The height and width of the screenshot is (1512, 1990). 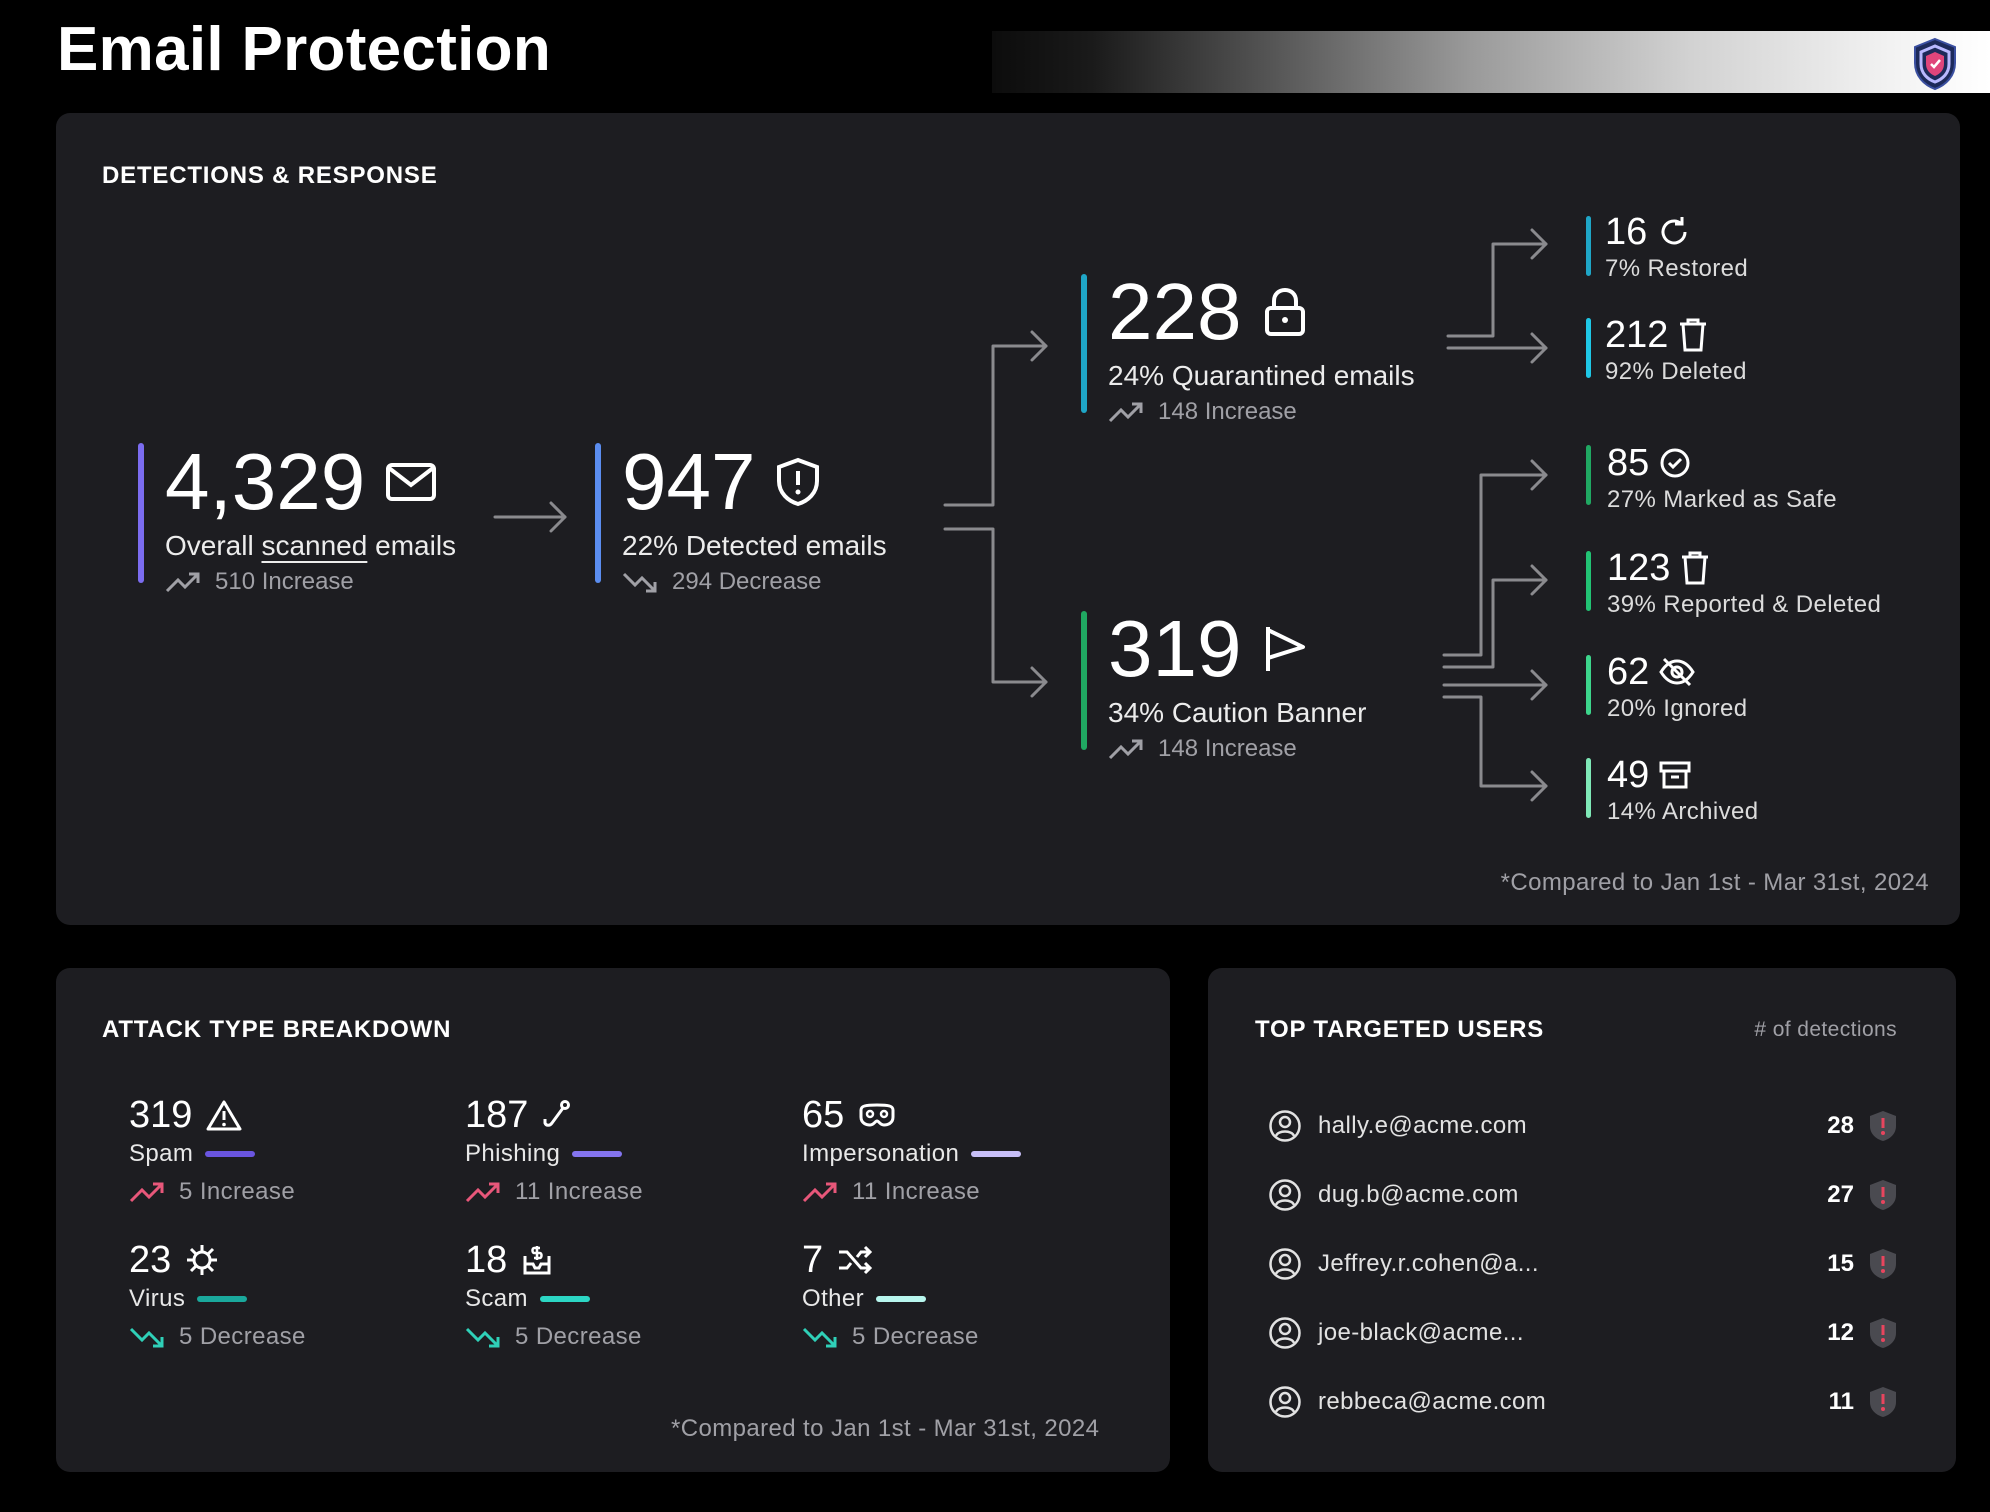 What do you see at coordinates (856, 1260) in the screenshot?
I see `shuffle-icon` at bounding box center [856, 1260].